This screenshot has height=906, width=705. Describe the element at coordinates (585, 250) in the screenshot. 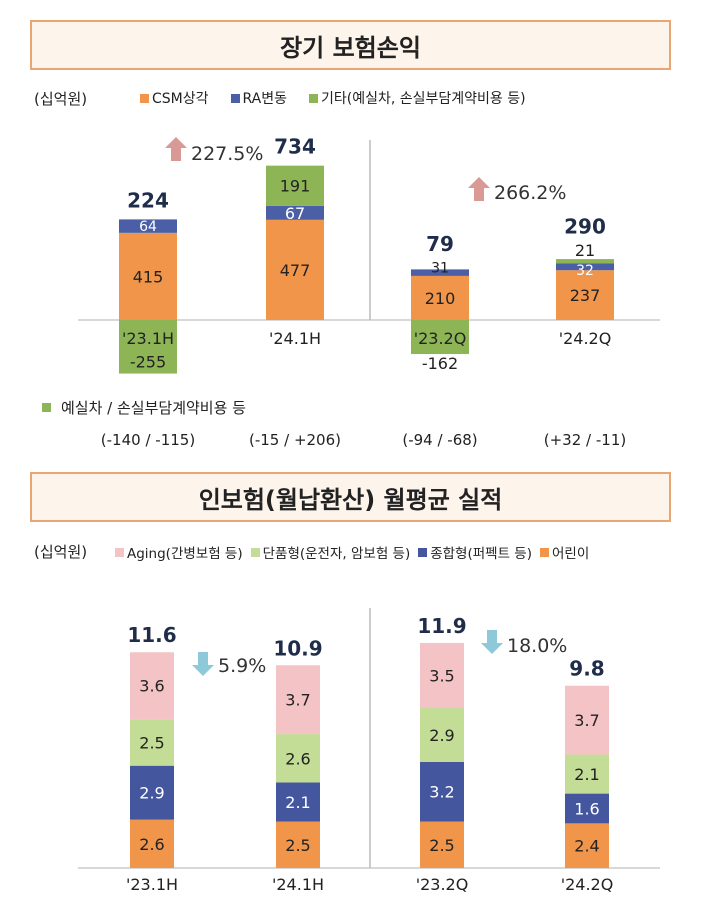

I see `bar-value-label: 21` at that location.